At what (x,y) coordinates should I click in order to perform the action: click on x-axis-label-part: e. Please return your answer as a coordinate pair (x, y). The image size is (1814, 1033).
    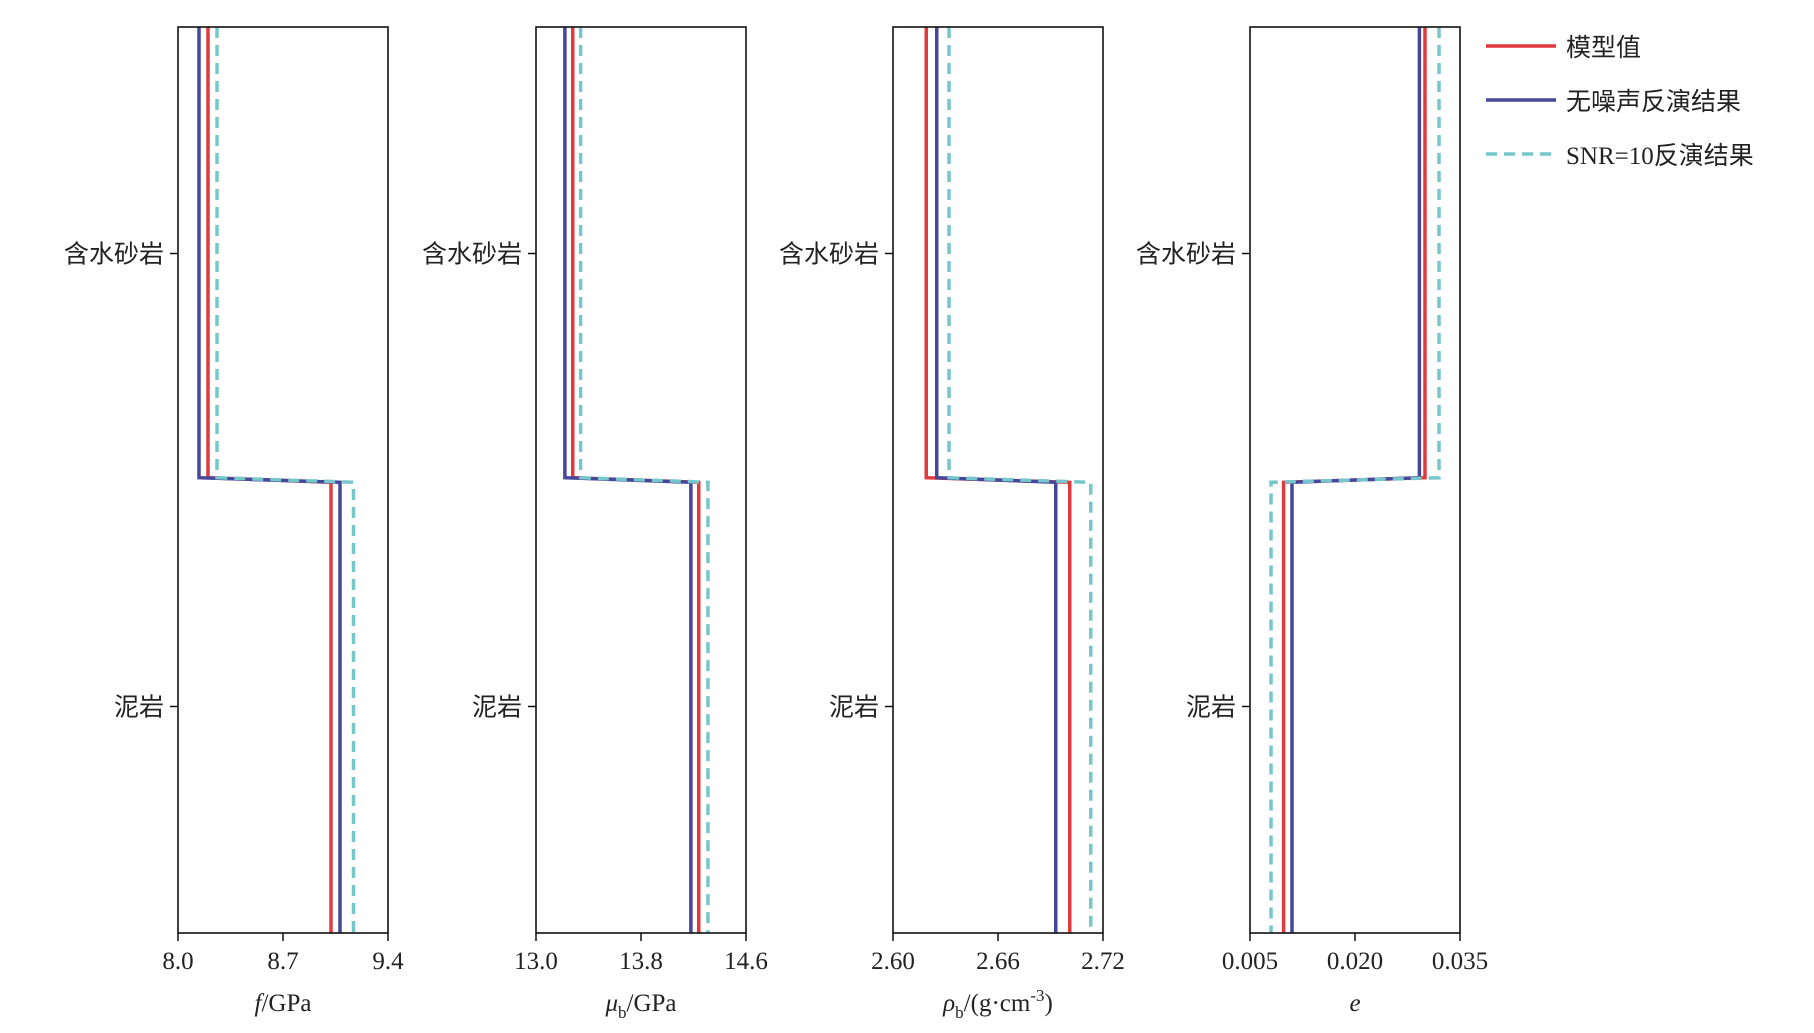
    Looking at the image, I should click on (1354, 1003).